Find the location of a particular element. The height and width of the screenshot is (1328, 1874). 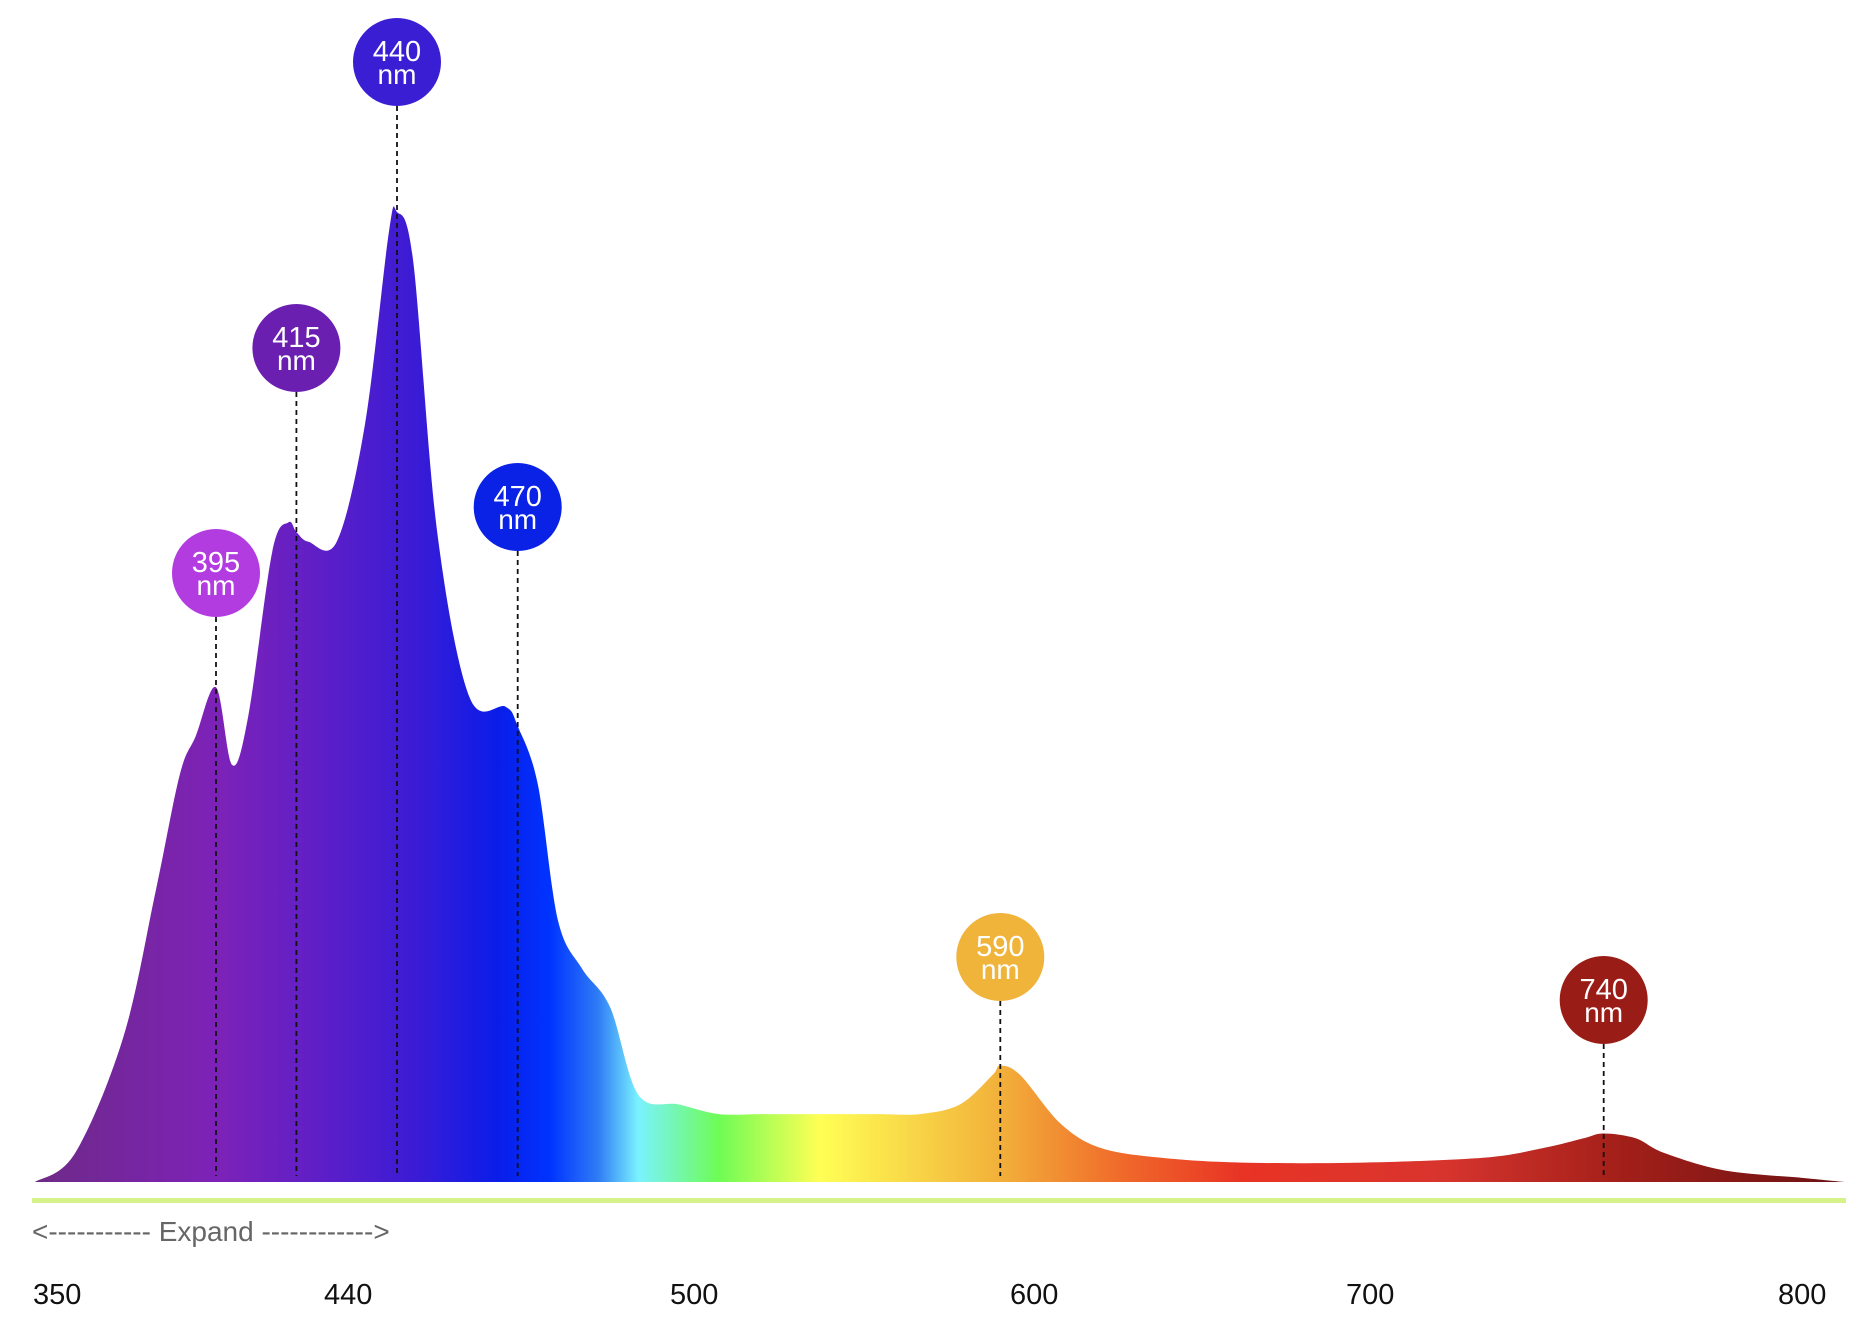

x-tick-label: 440 is located at coordinates (348, 1295).